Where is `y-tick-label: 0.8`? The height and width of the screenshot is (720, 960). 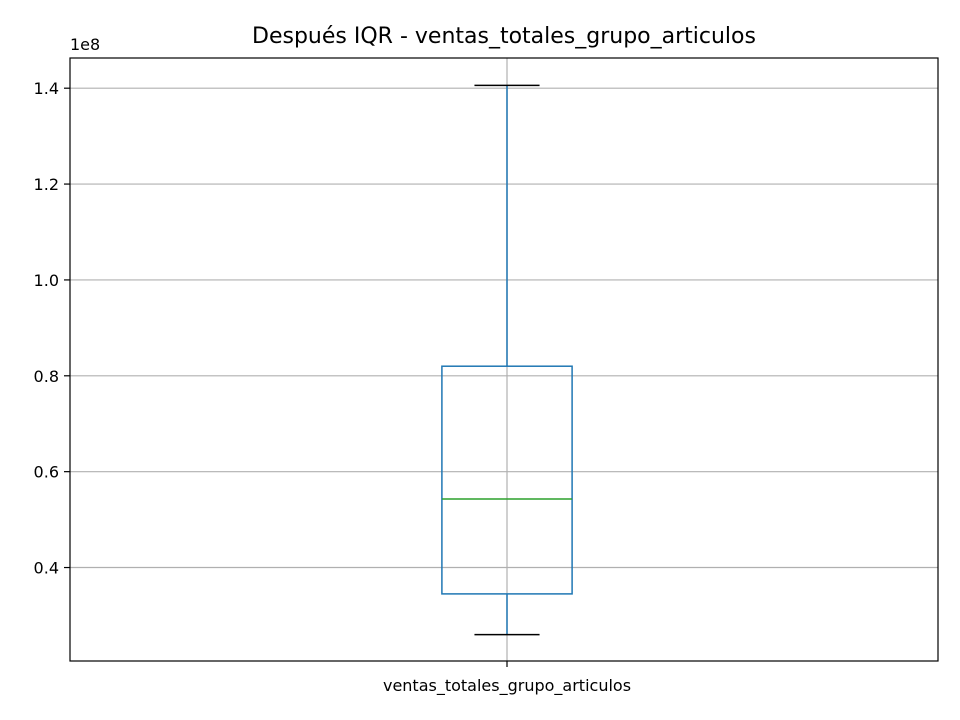
y-tick-label: 0.8 is located at coordinates (46, 376).